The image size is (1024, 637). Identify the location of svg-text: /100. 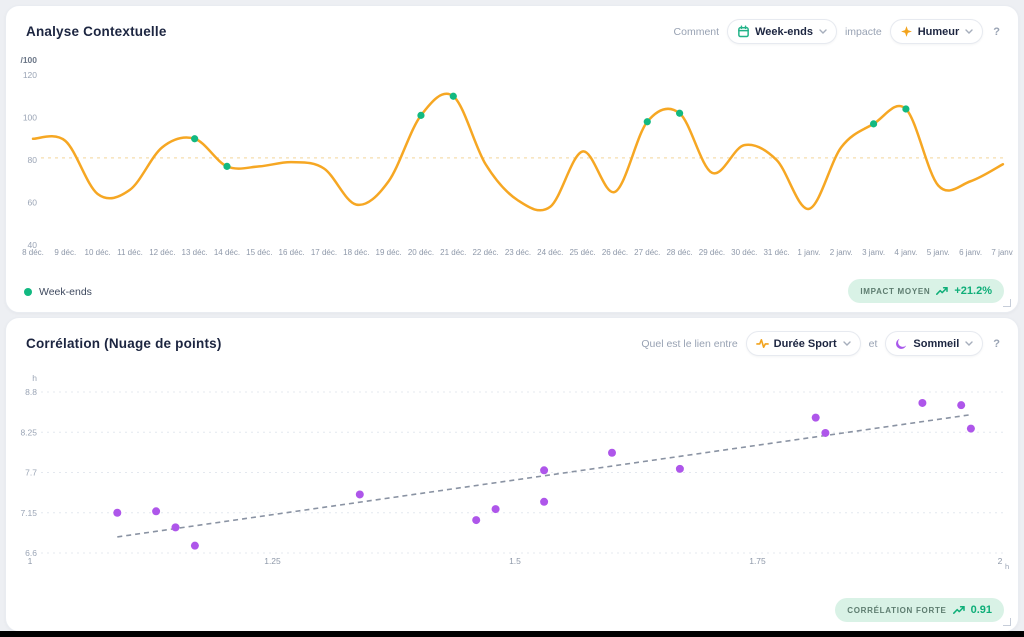
(28, 60).